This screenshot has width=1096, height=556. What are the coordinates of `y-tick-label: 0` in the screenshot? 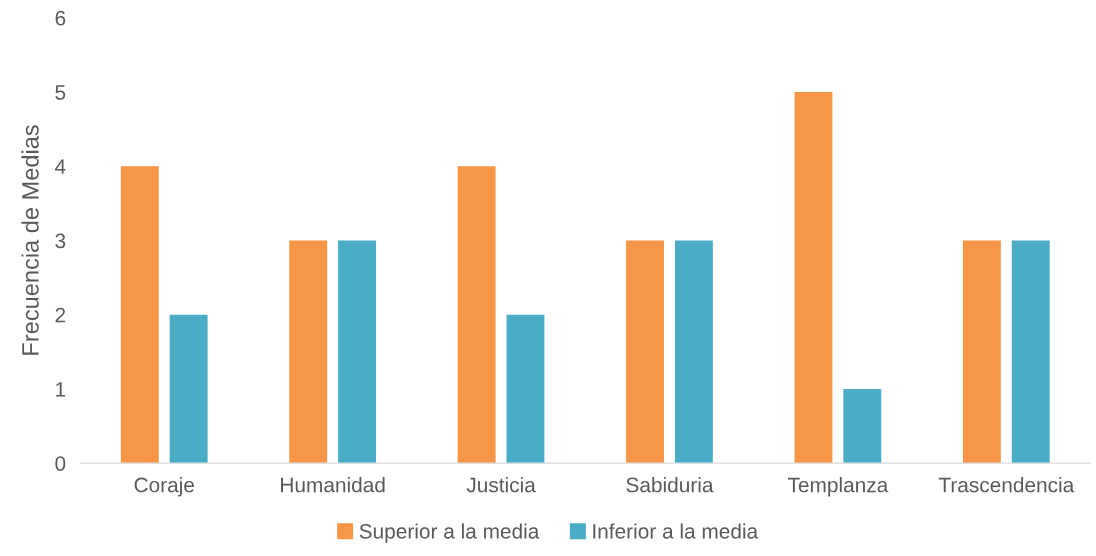 It's located at (60, 463).